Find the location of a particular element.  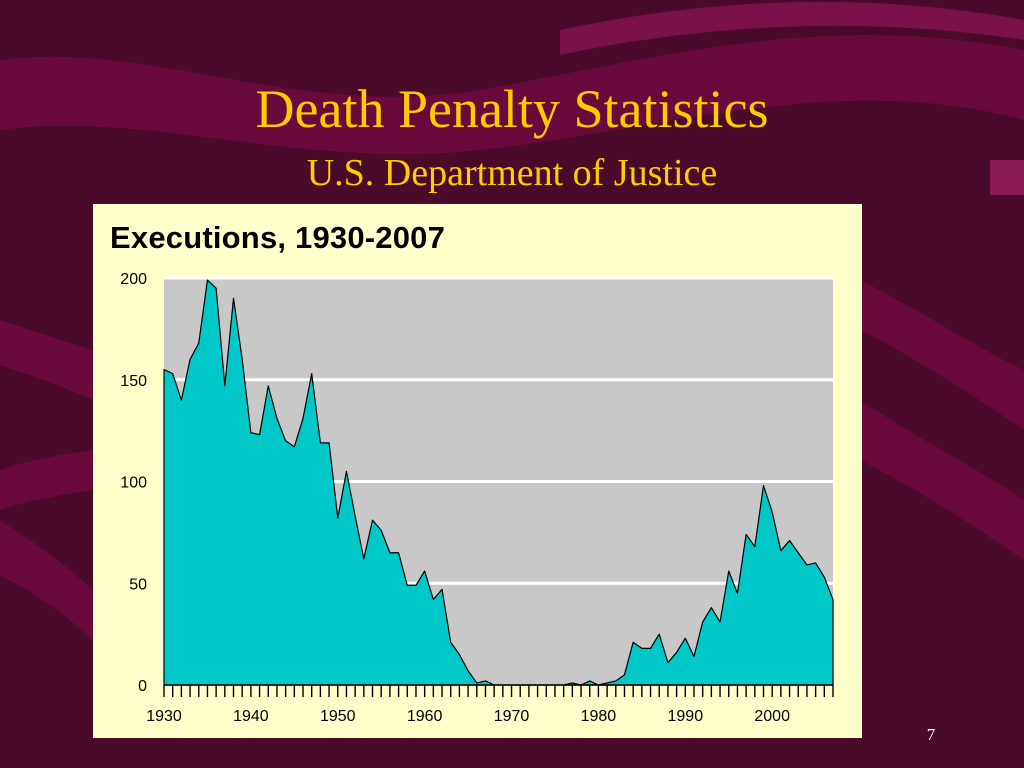

y-tick-label: 150 is located at coordinates (133, 381).